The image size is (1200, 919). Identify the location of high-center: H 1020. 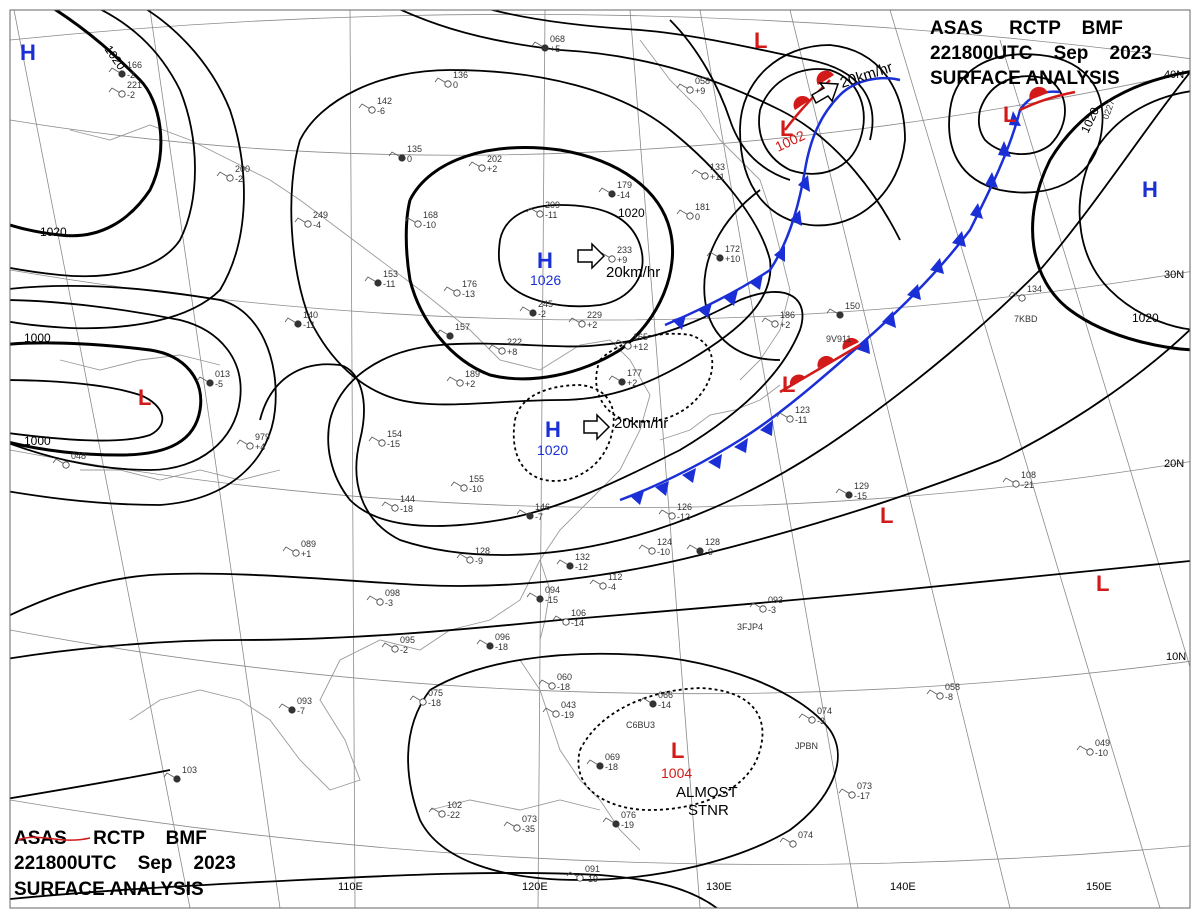
(552, 437).